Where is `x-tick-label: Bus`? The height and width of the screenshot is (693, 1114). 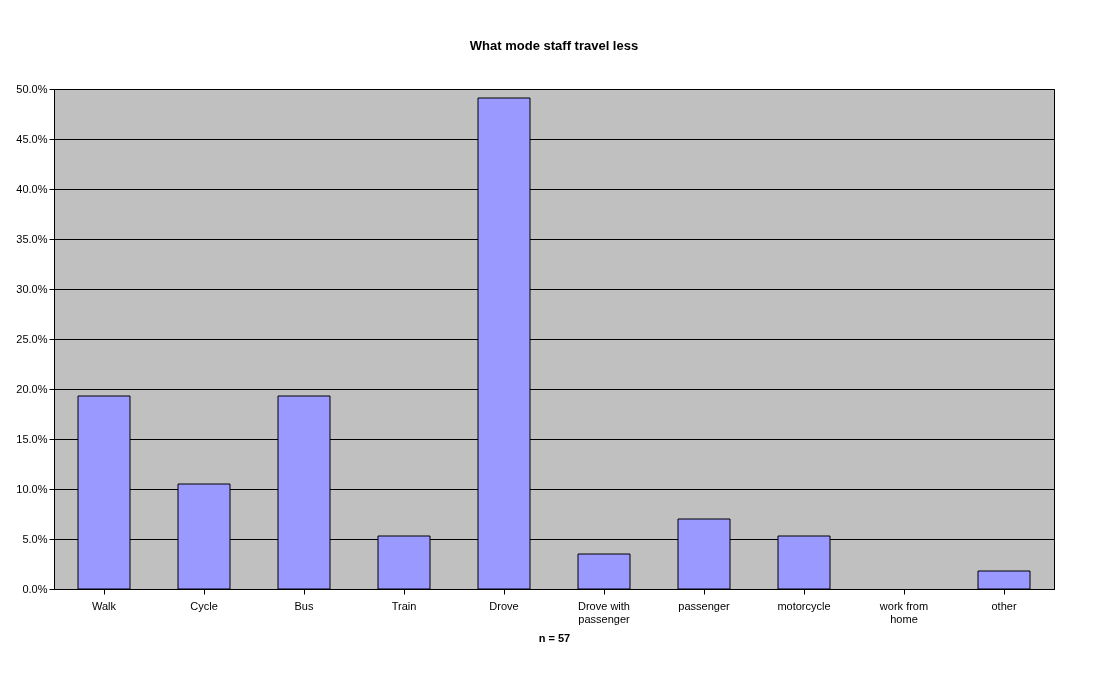
x-tick-label: Bus is located at coordinates (304, 605).